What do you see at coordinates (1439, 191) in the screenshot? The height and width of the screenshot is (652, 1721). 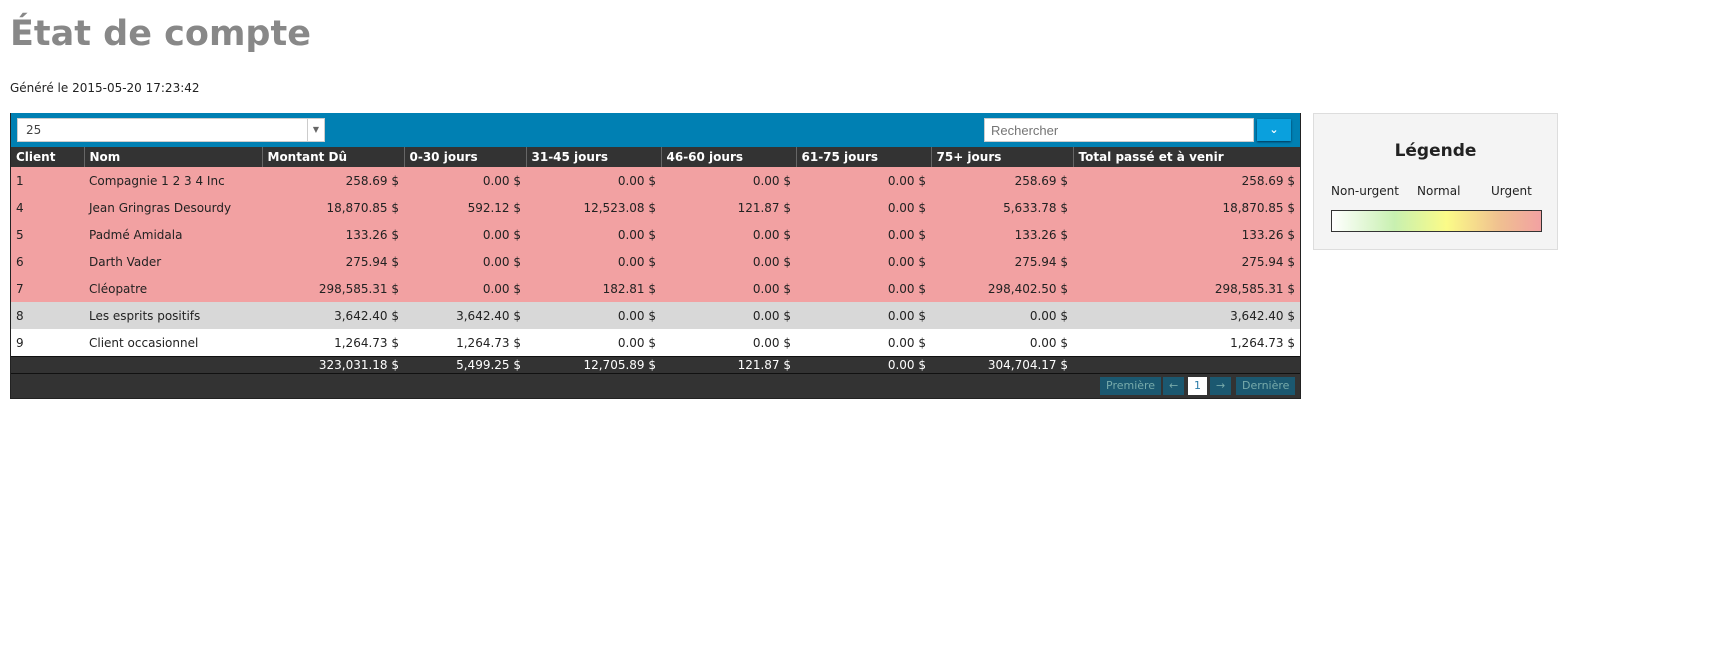 I see `legend-label-normal: Normal` at bounding box center [1439, 191].